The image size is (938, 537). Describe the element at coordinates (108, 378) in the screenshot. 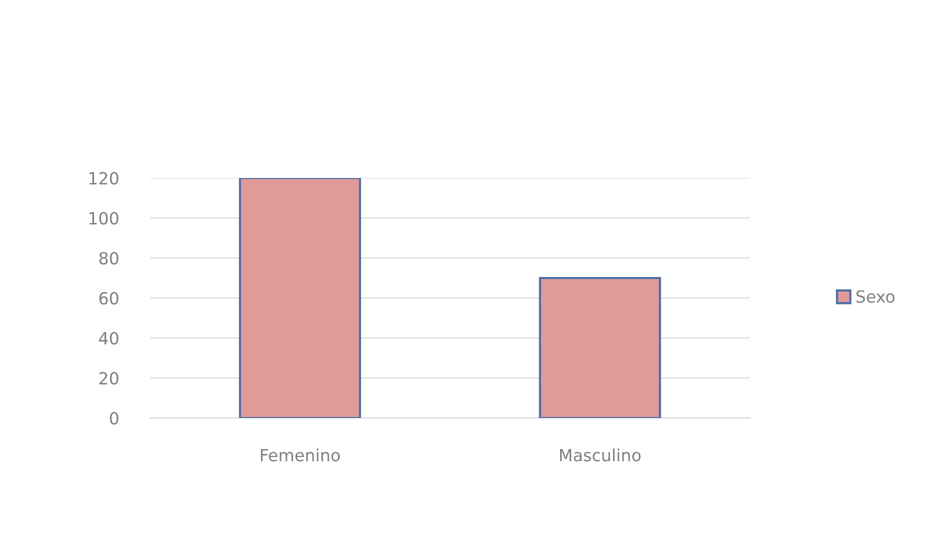

I see `y-tick-label: 20` at that location.